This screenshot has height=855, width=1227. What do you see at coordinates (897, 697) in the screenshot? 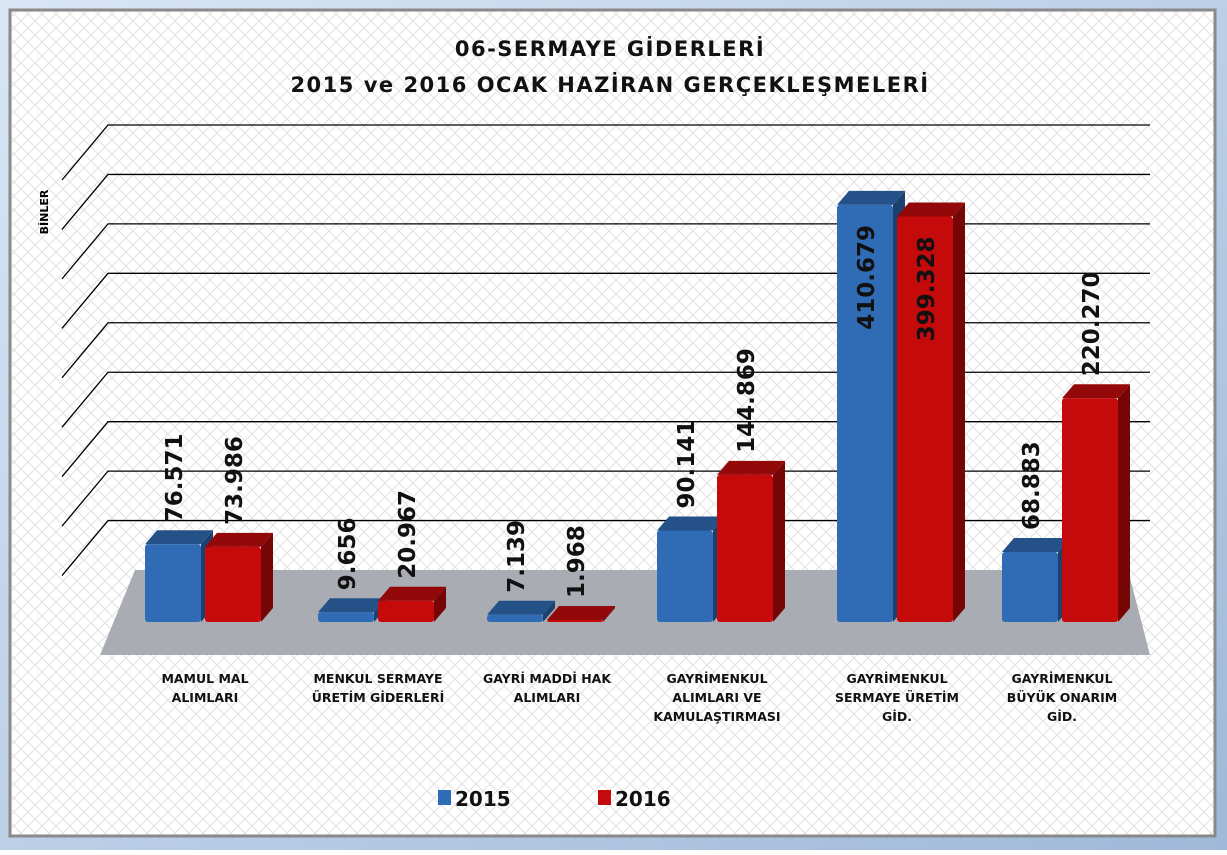
I see `x-tick-label: GAYRİMENKUL SERMAYE ÜRETİM GİD.` at bounding box center [897, 697].